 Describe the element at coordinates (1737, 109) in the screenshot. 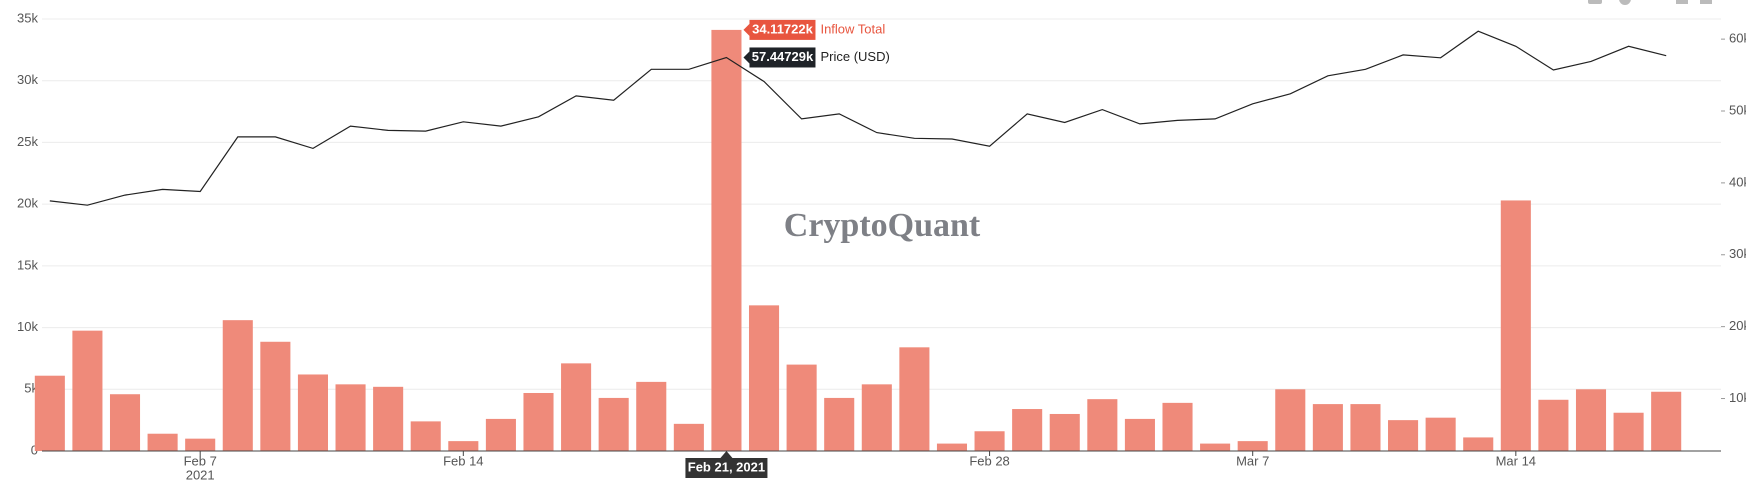

I see `y2-tick-label: 50k` at that location.